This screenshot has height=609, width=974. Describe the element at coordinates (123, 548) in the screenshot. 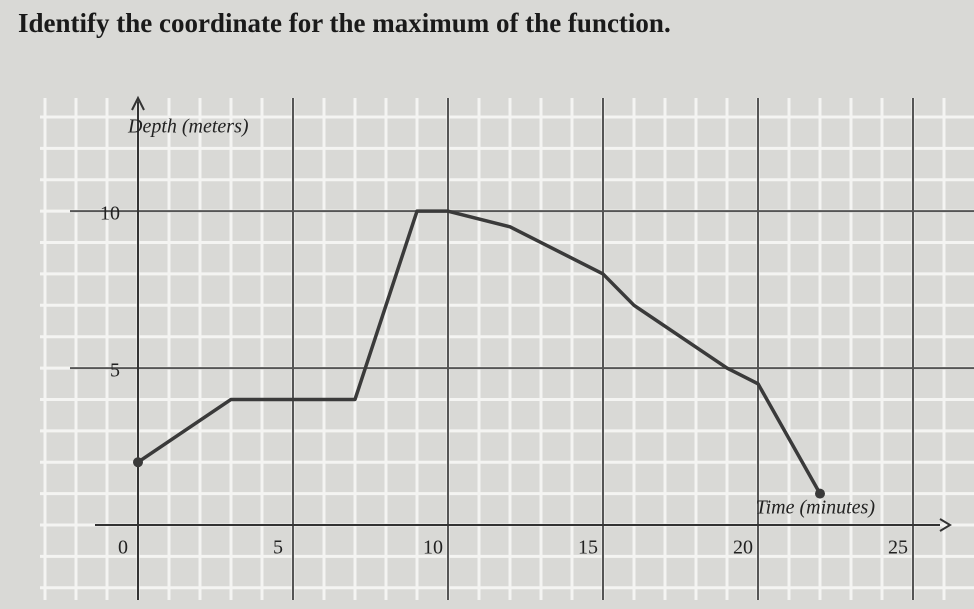

I see `x-tick-label: 0` at that location.